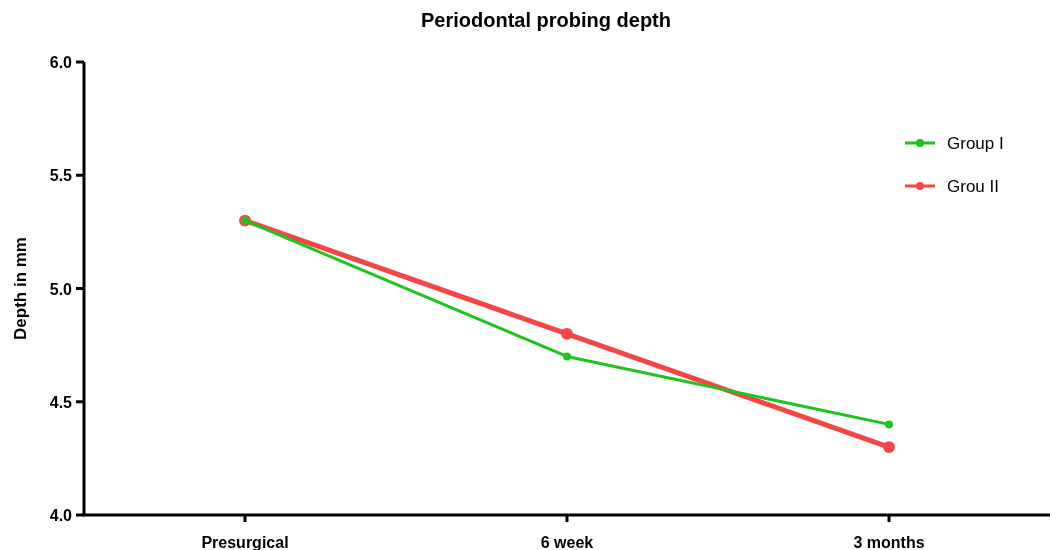 The width and height of the screenshot is (1052, 550). I want to click on y-tick-label: 6.0, so click(61, 62).